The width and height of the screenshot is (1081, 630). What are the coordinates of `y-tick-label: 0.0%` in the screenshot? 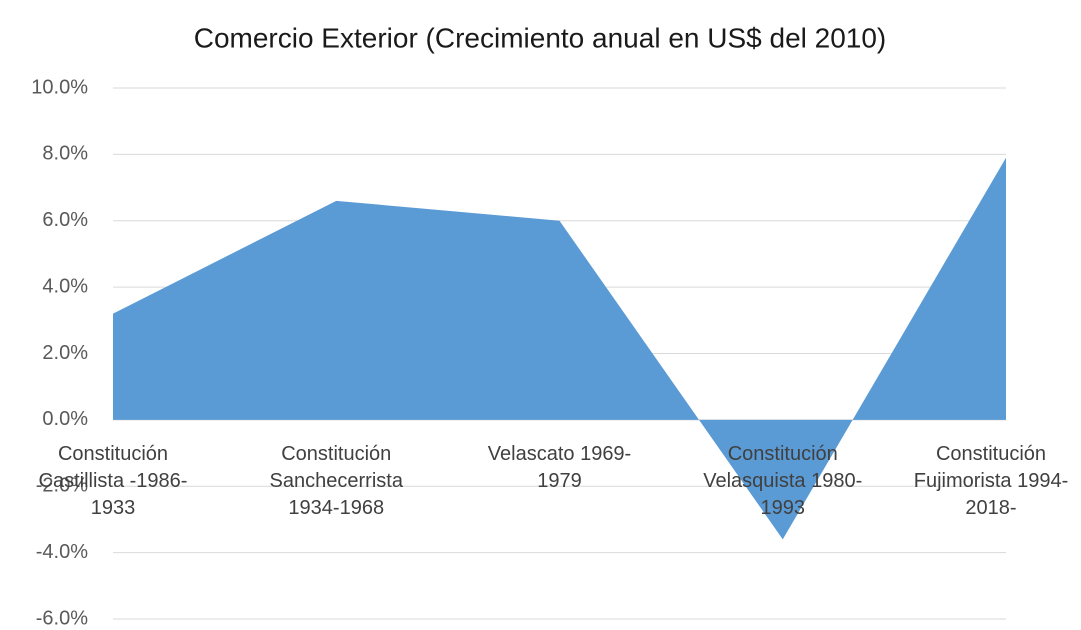 It's located at (65, 419).